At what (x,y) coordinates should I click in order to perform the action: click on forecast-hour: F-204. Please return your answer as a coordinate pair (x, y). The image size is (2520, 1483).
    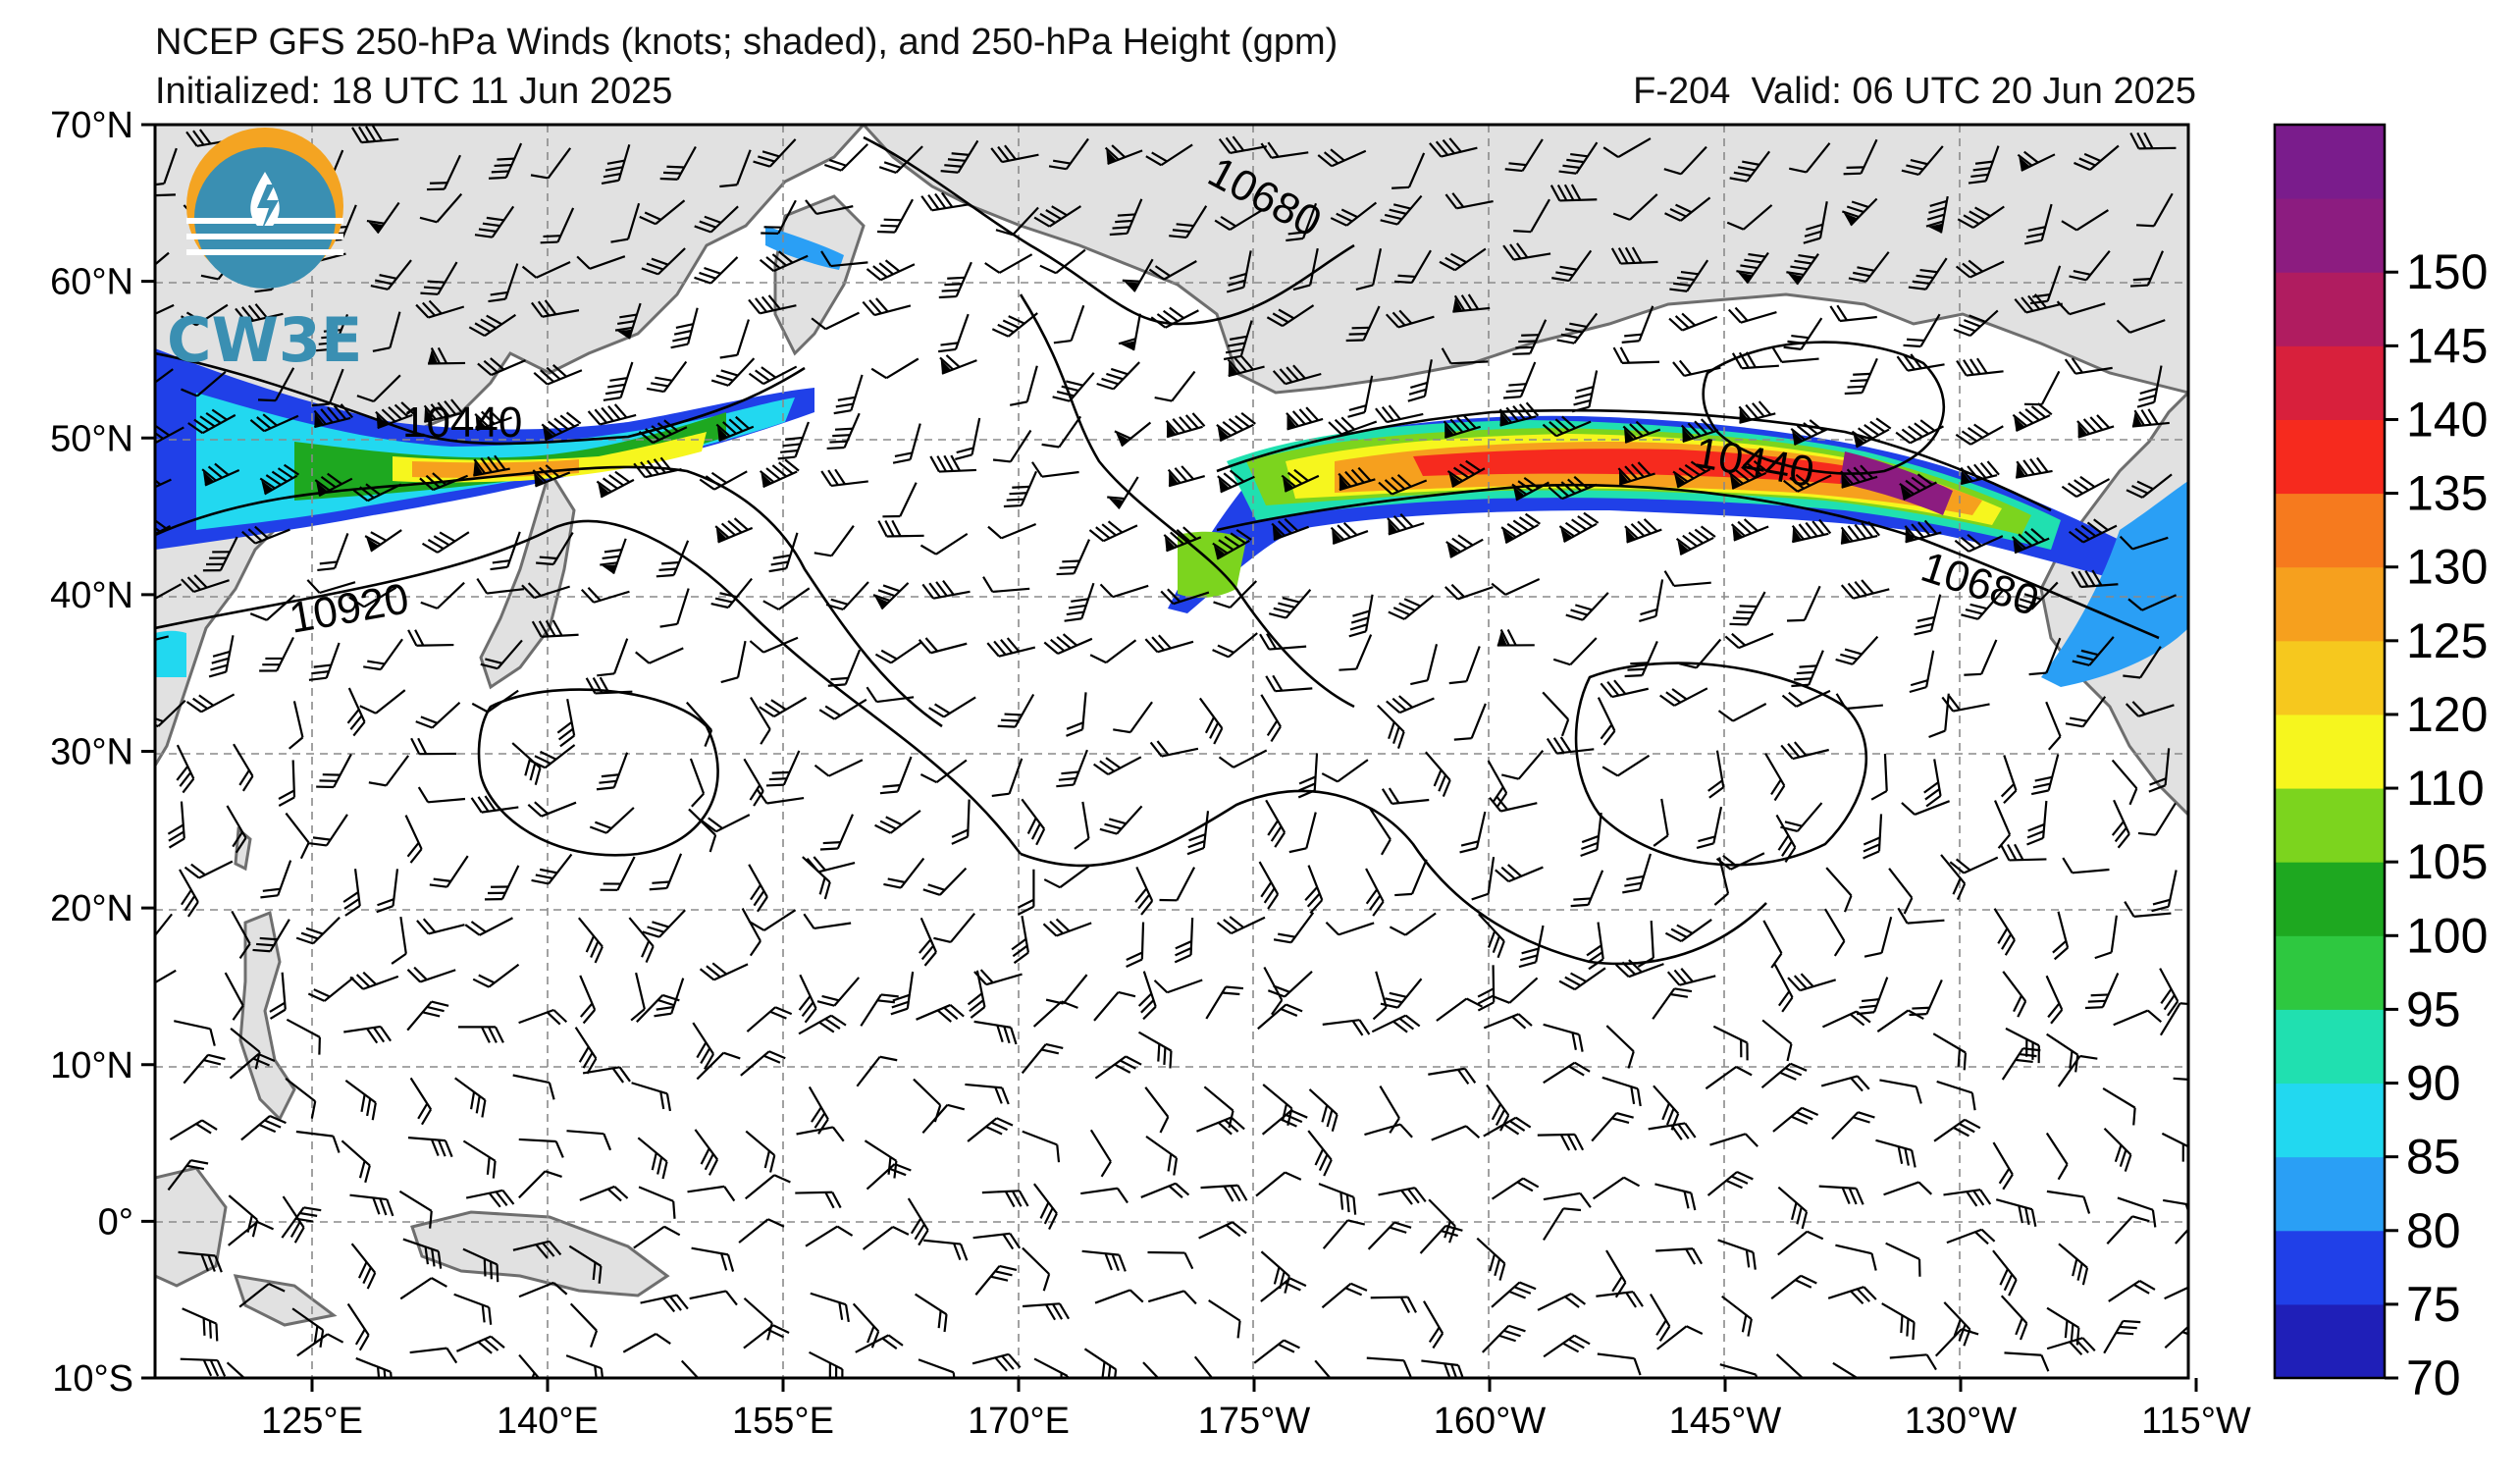
    Looking at the image, I should click on (1682, 91).